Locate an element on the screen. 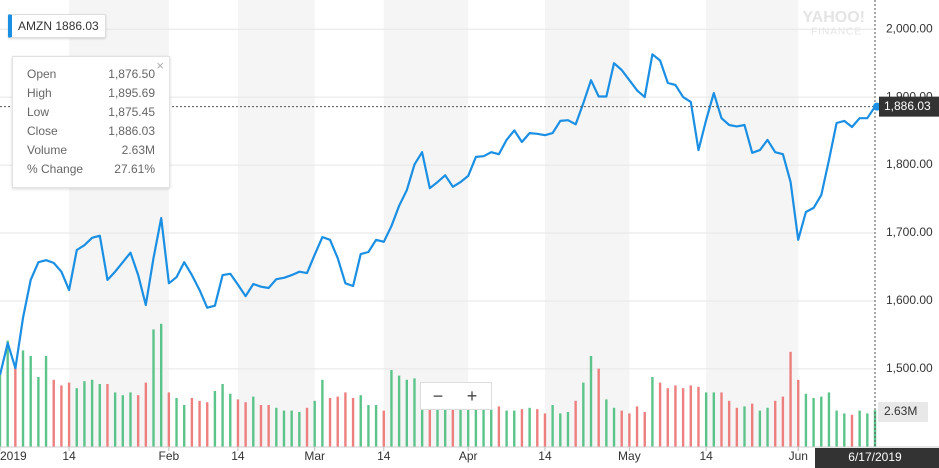 The height and width of the screenshot is (468, 939). tooltip-row: % Change 27.61% is located at coordinates (91, 169).